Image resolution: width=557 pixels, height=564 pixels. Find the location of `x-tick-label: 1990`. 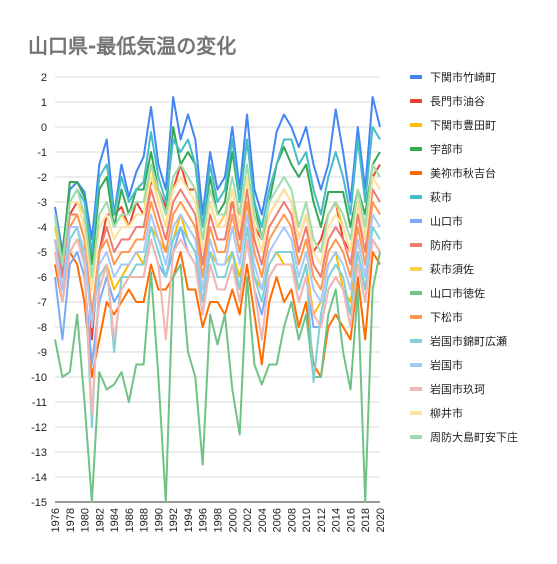

x-tick-label: 1990 is located at coordinates (159, 520).